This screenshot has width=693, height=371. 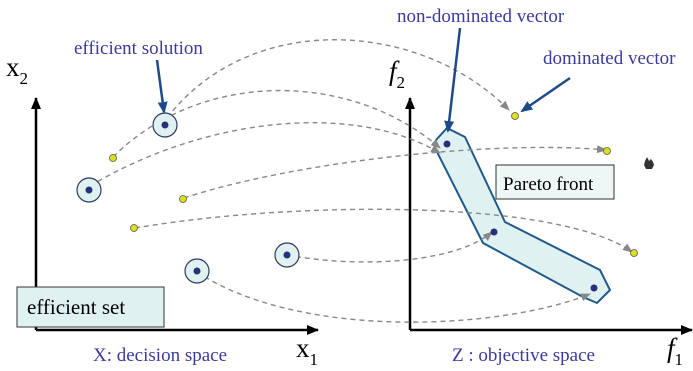 What do you see at coordinates (160, 355) in the screenshot?
I see `decision-space-caption: X: decision space` at bounding box center [160, 355].